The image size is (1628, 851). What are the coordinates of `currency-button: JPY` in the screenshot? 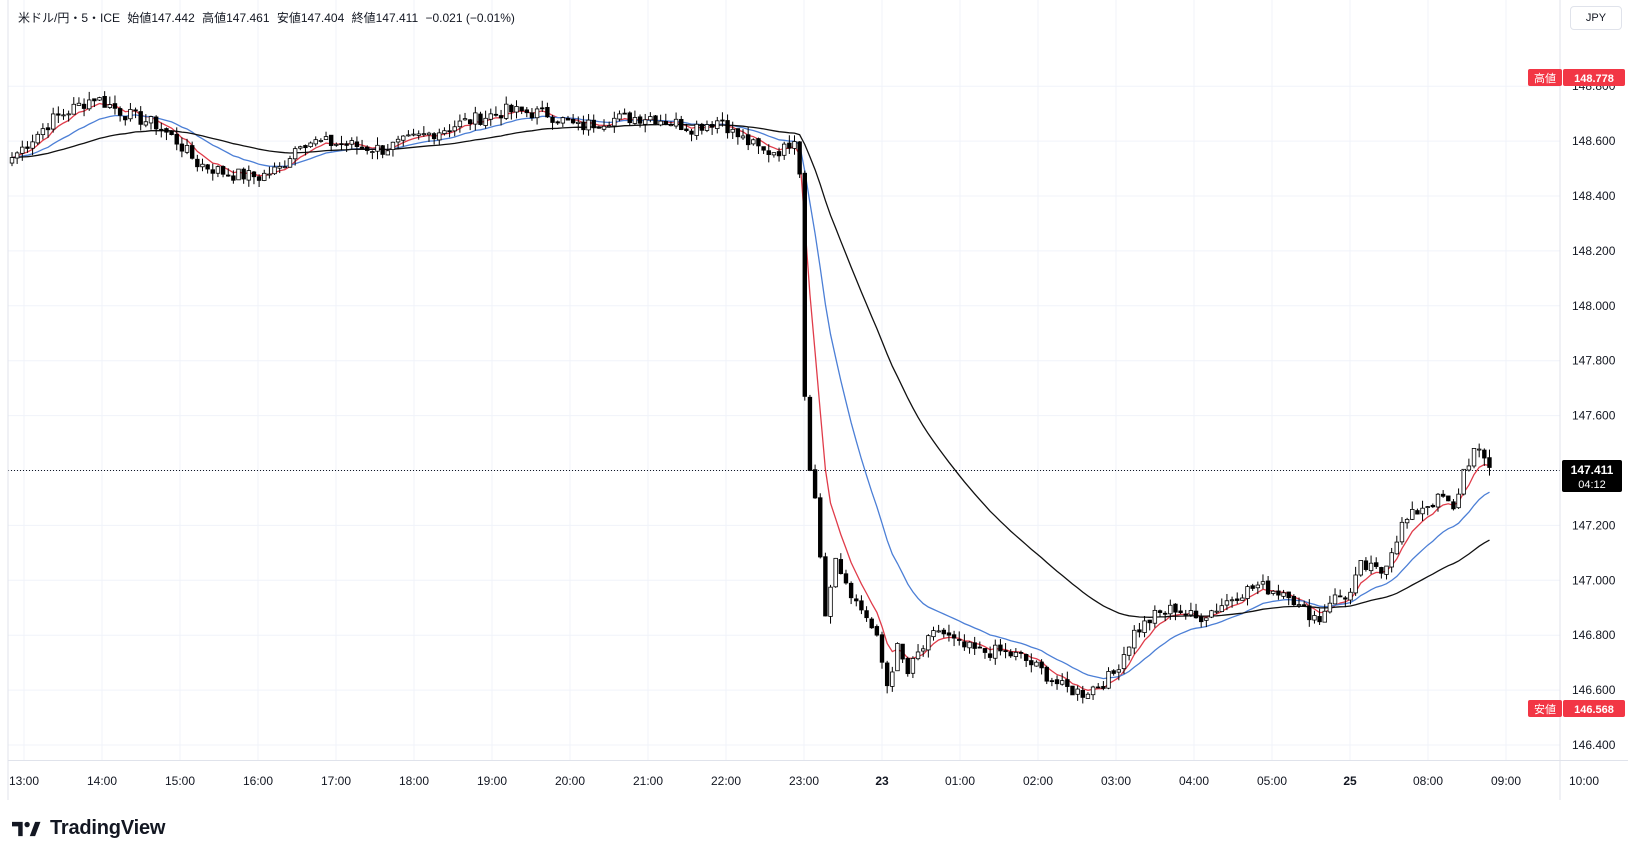 It's located at (1596, 18).